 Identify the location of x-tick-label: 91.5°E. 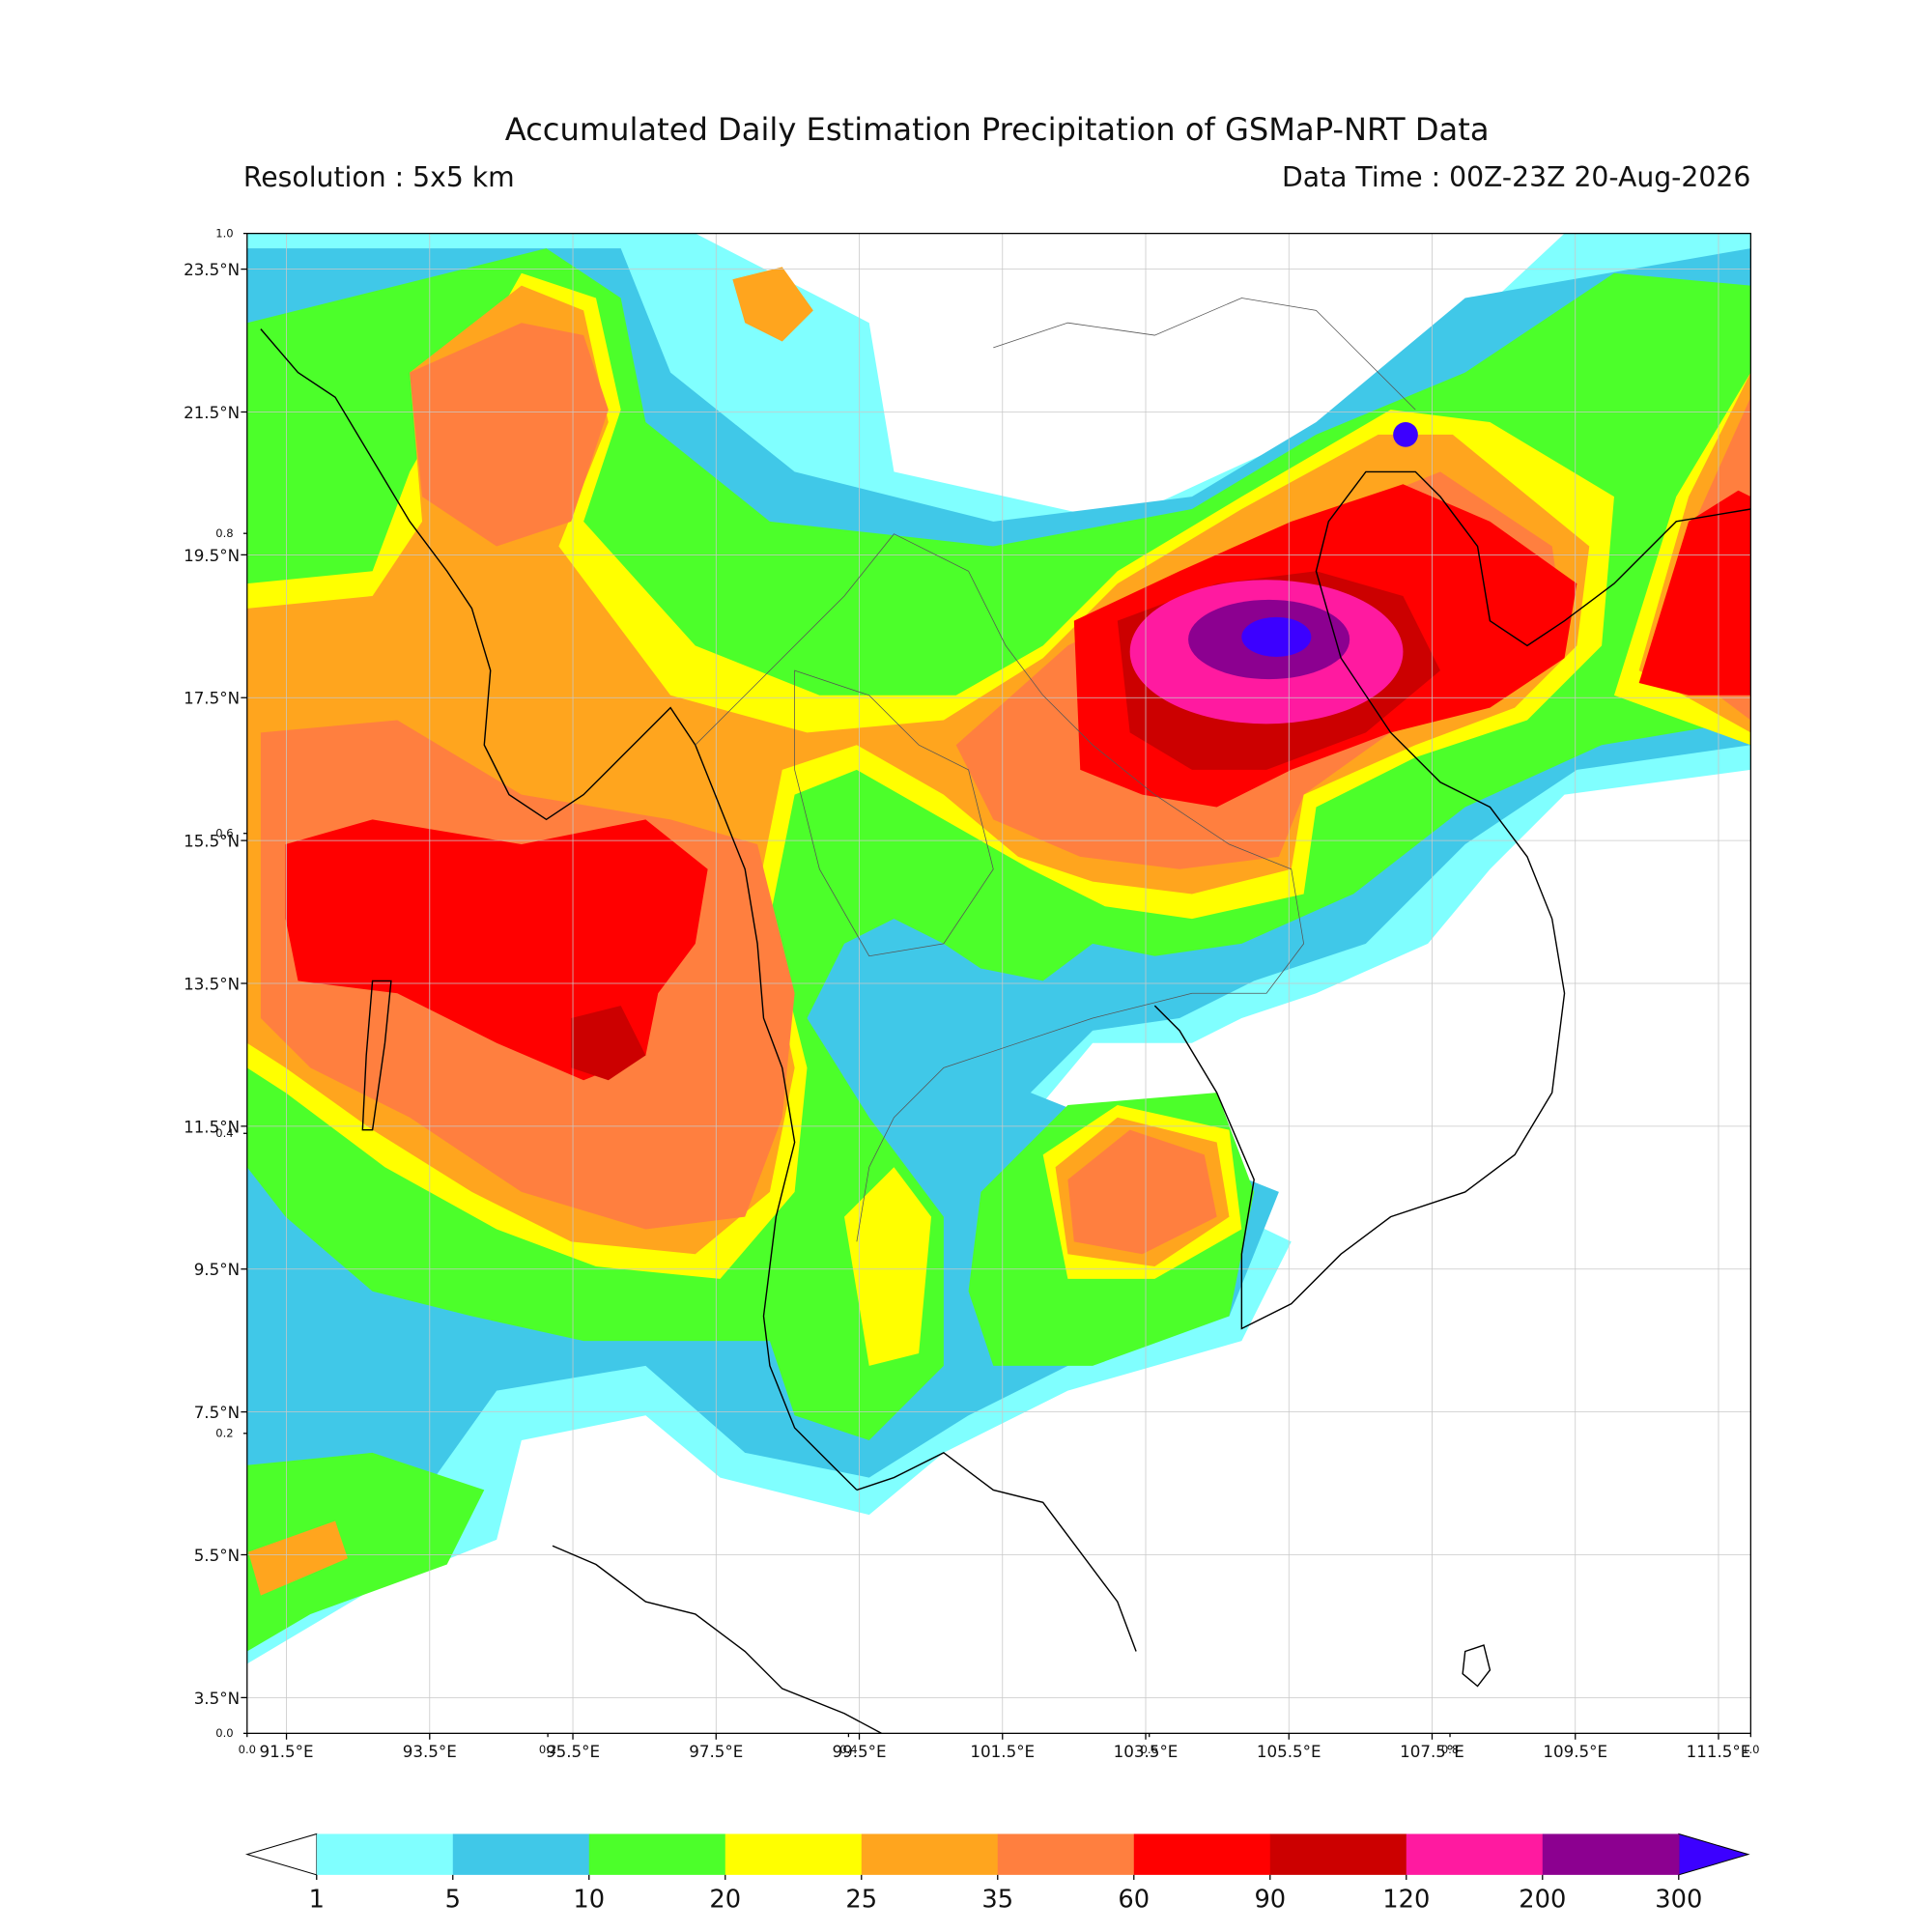
(287, 1751).